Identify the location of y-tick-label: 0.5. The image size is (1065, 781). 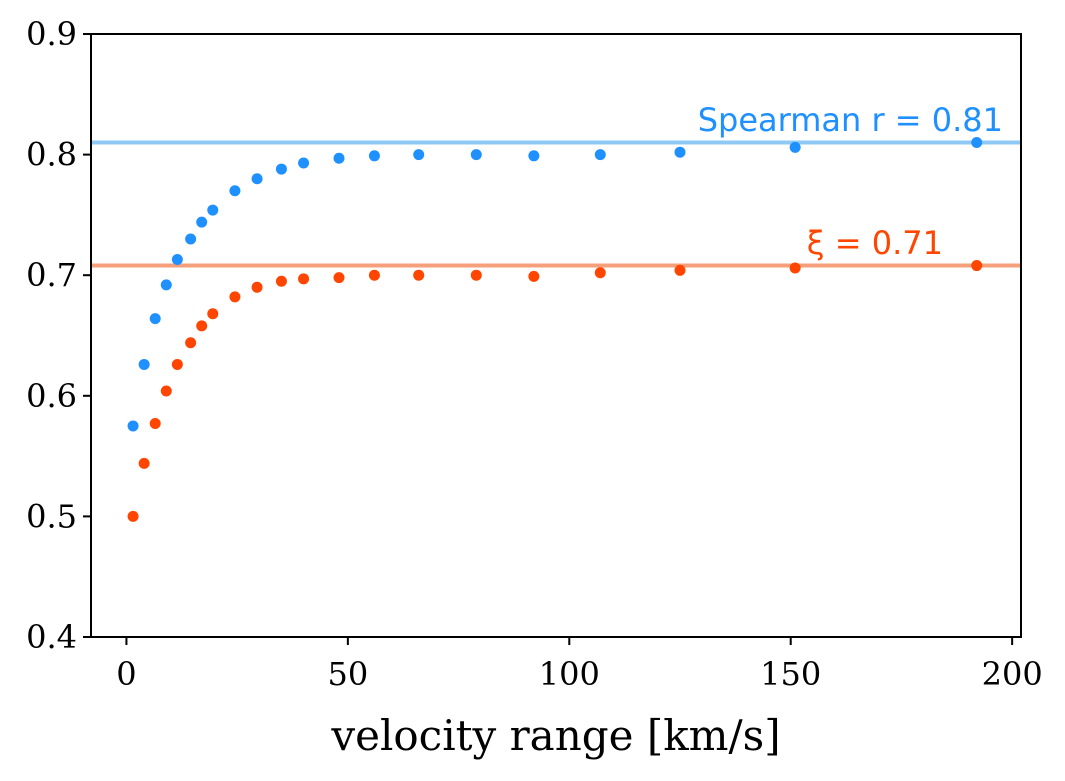
(51, 516).